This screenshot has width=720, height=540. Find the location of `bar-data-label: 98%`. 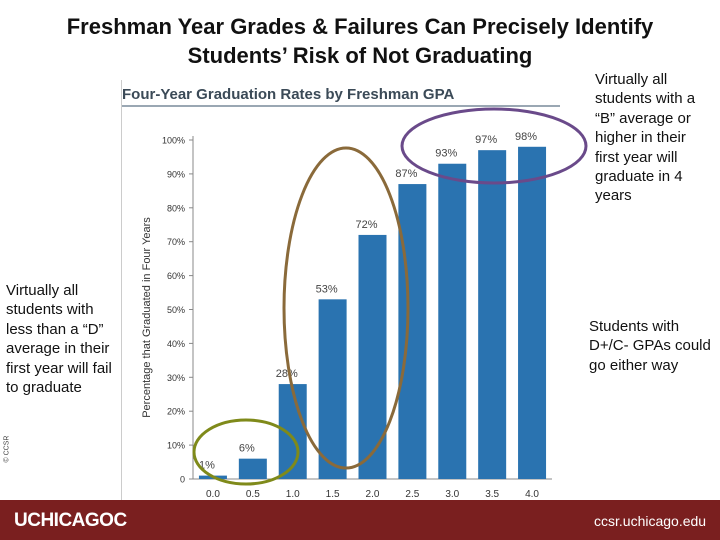

bar-data-label: 98% is located at coordinates (526, 137).